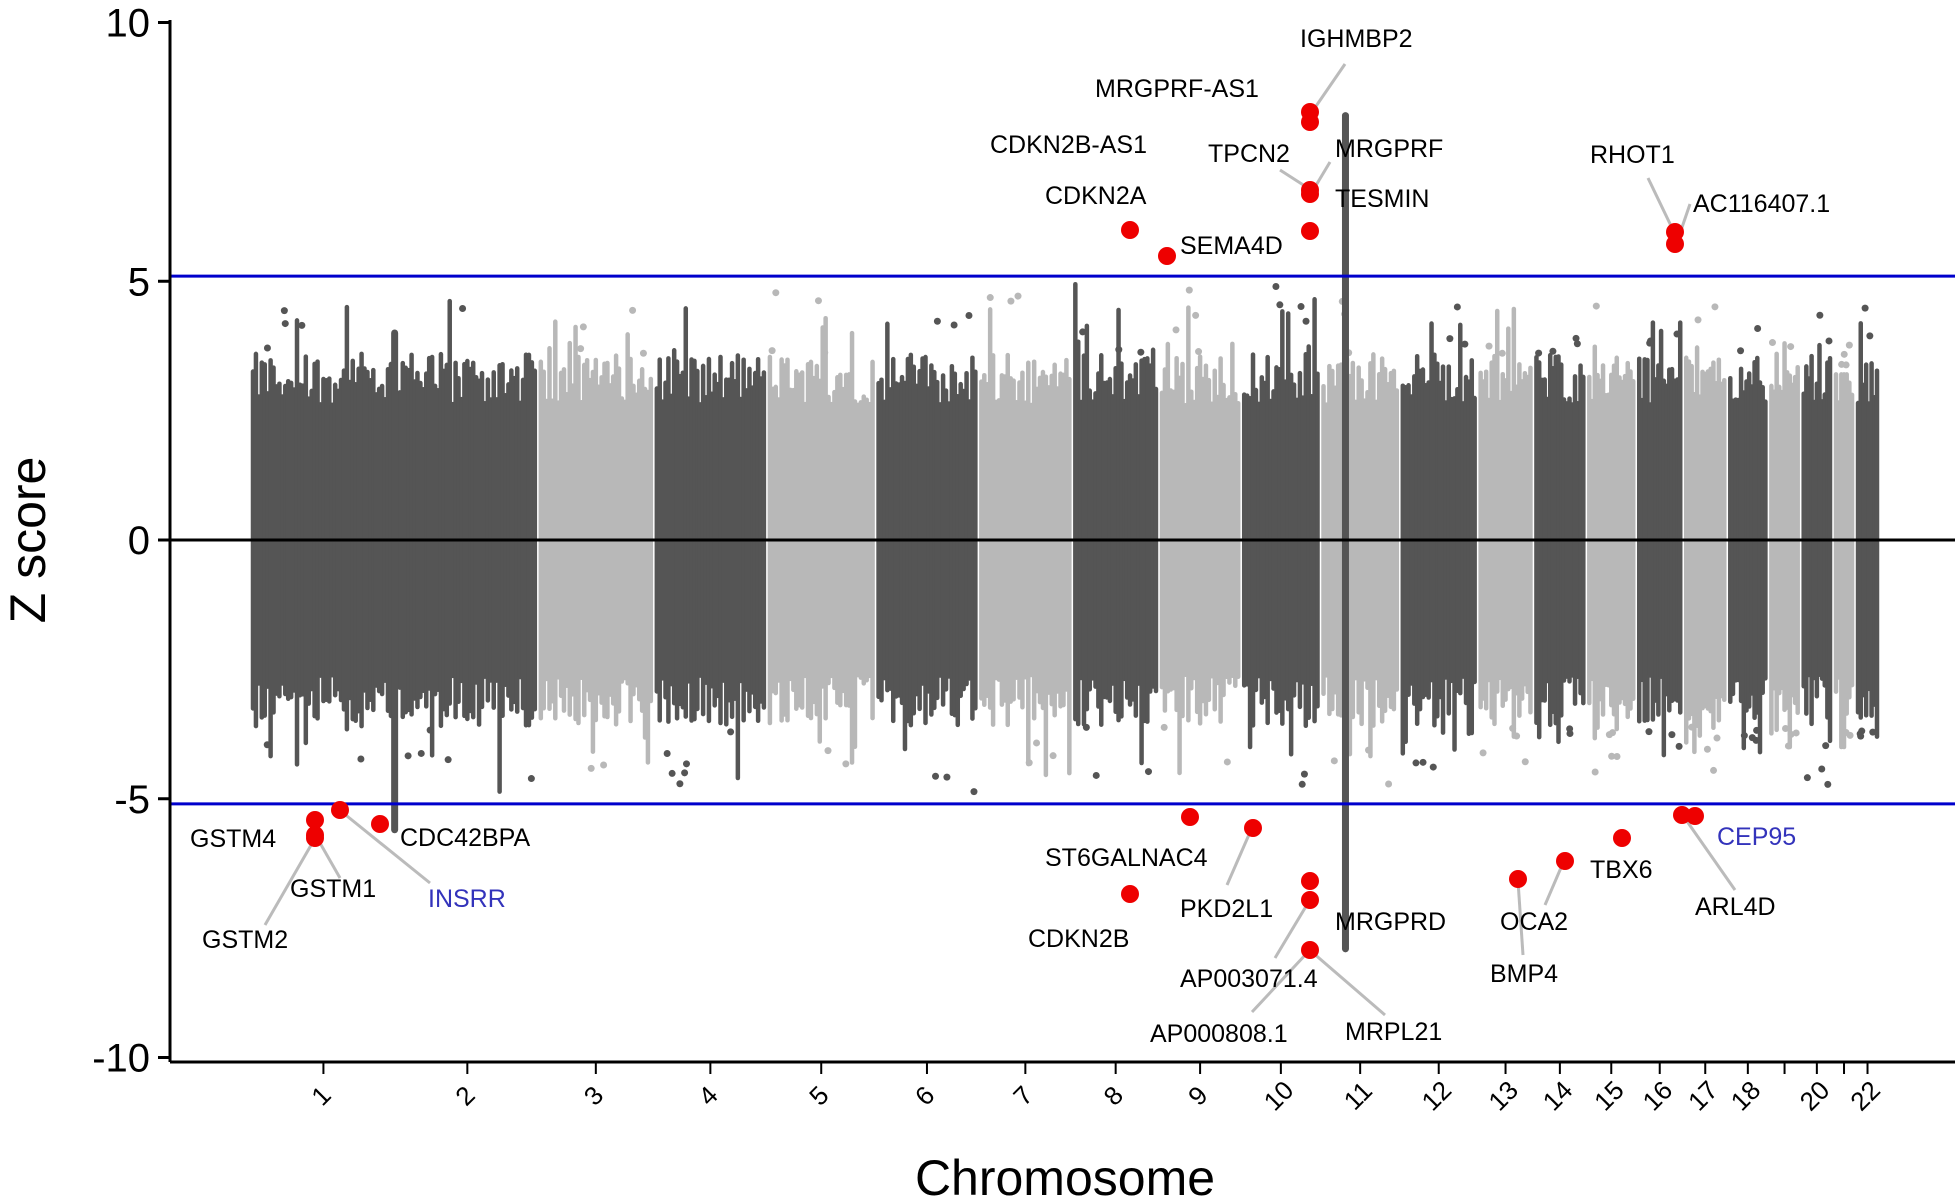 The image size is (1960, 1200). Describe the element at coordinates (28, 540) in the screenshot. I see `y-axis-title: Z score` at that location.